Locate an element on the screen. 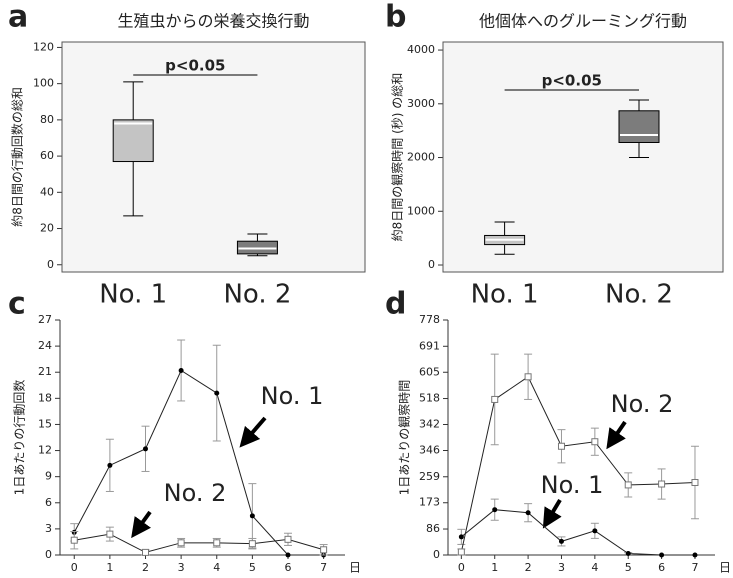  y-tick-label: 518 is located at coordinates (429, 398).